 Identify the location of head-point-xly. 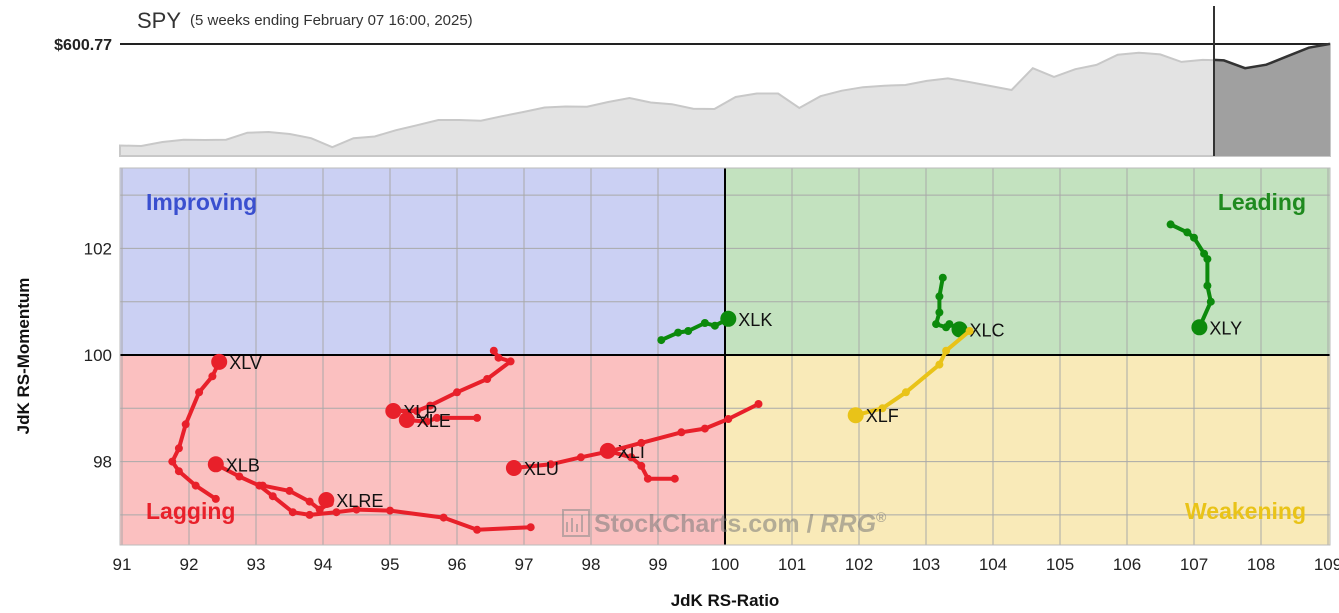
(1199, 327).